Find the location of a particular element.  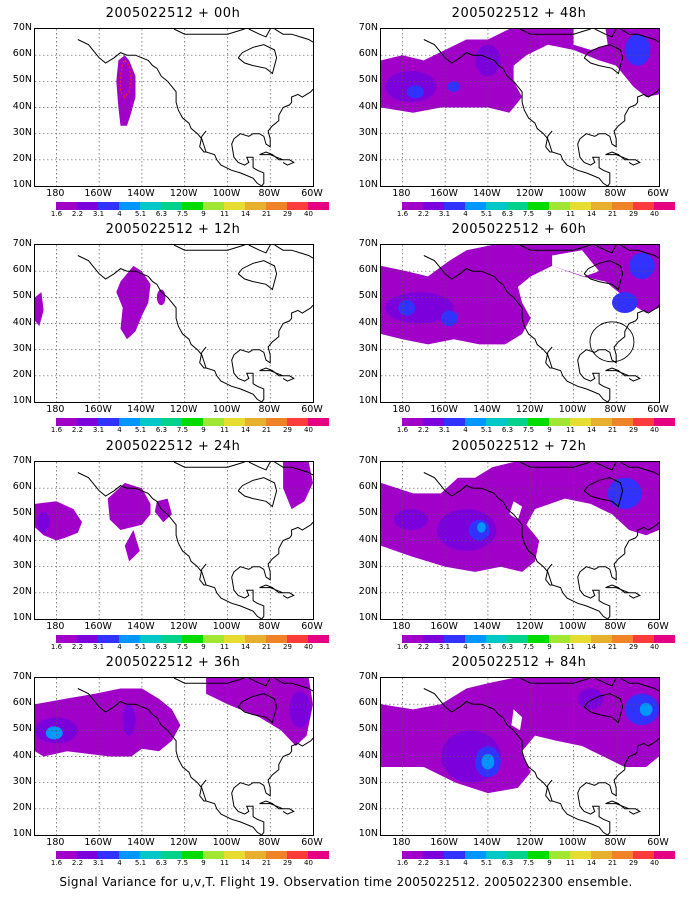

lat-tick-label: 30N is located at coordinates (368, 565).